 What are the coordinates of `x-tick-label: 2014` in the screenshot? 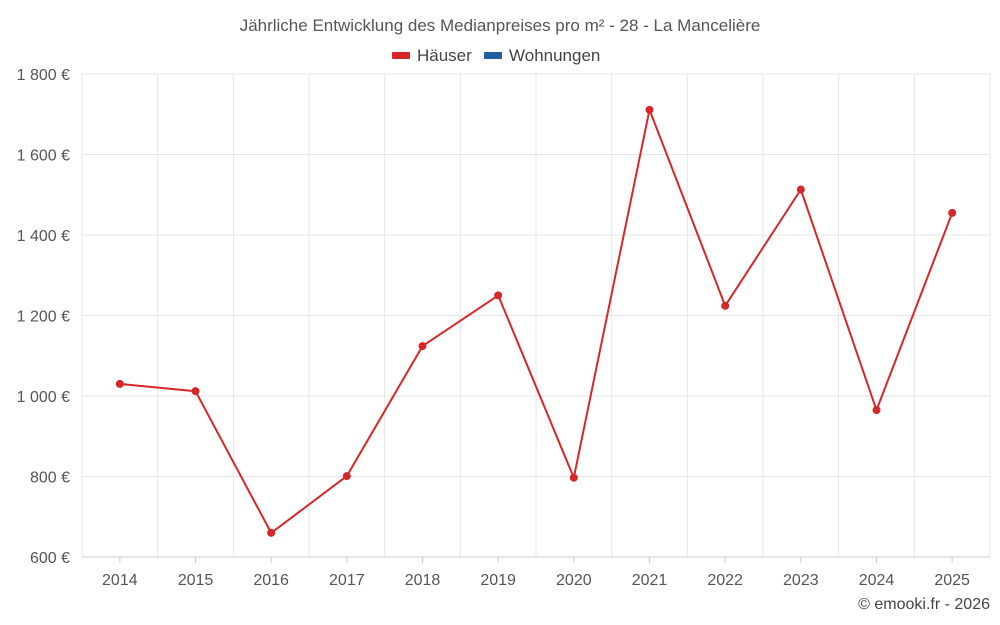 It's located at (120, 580).